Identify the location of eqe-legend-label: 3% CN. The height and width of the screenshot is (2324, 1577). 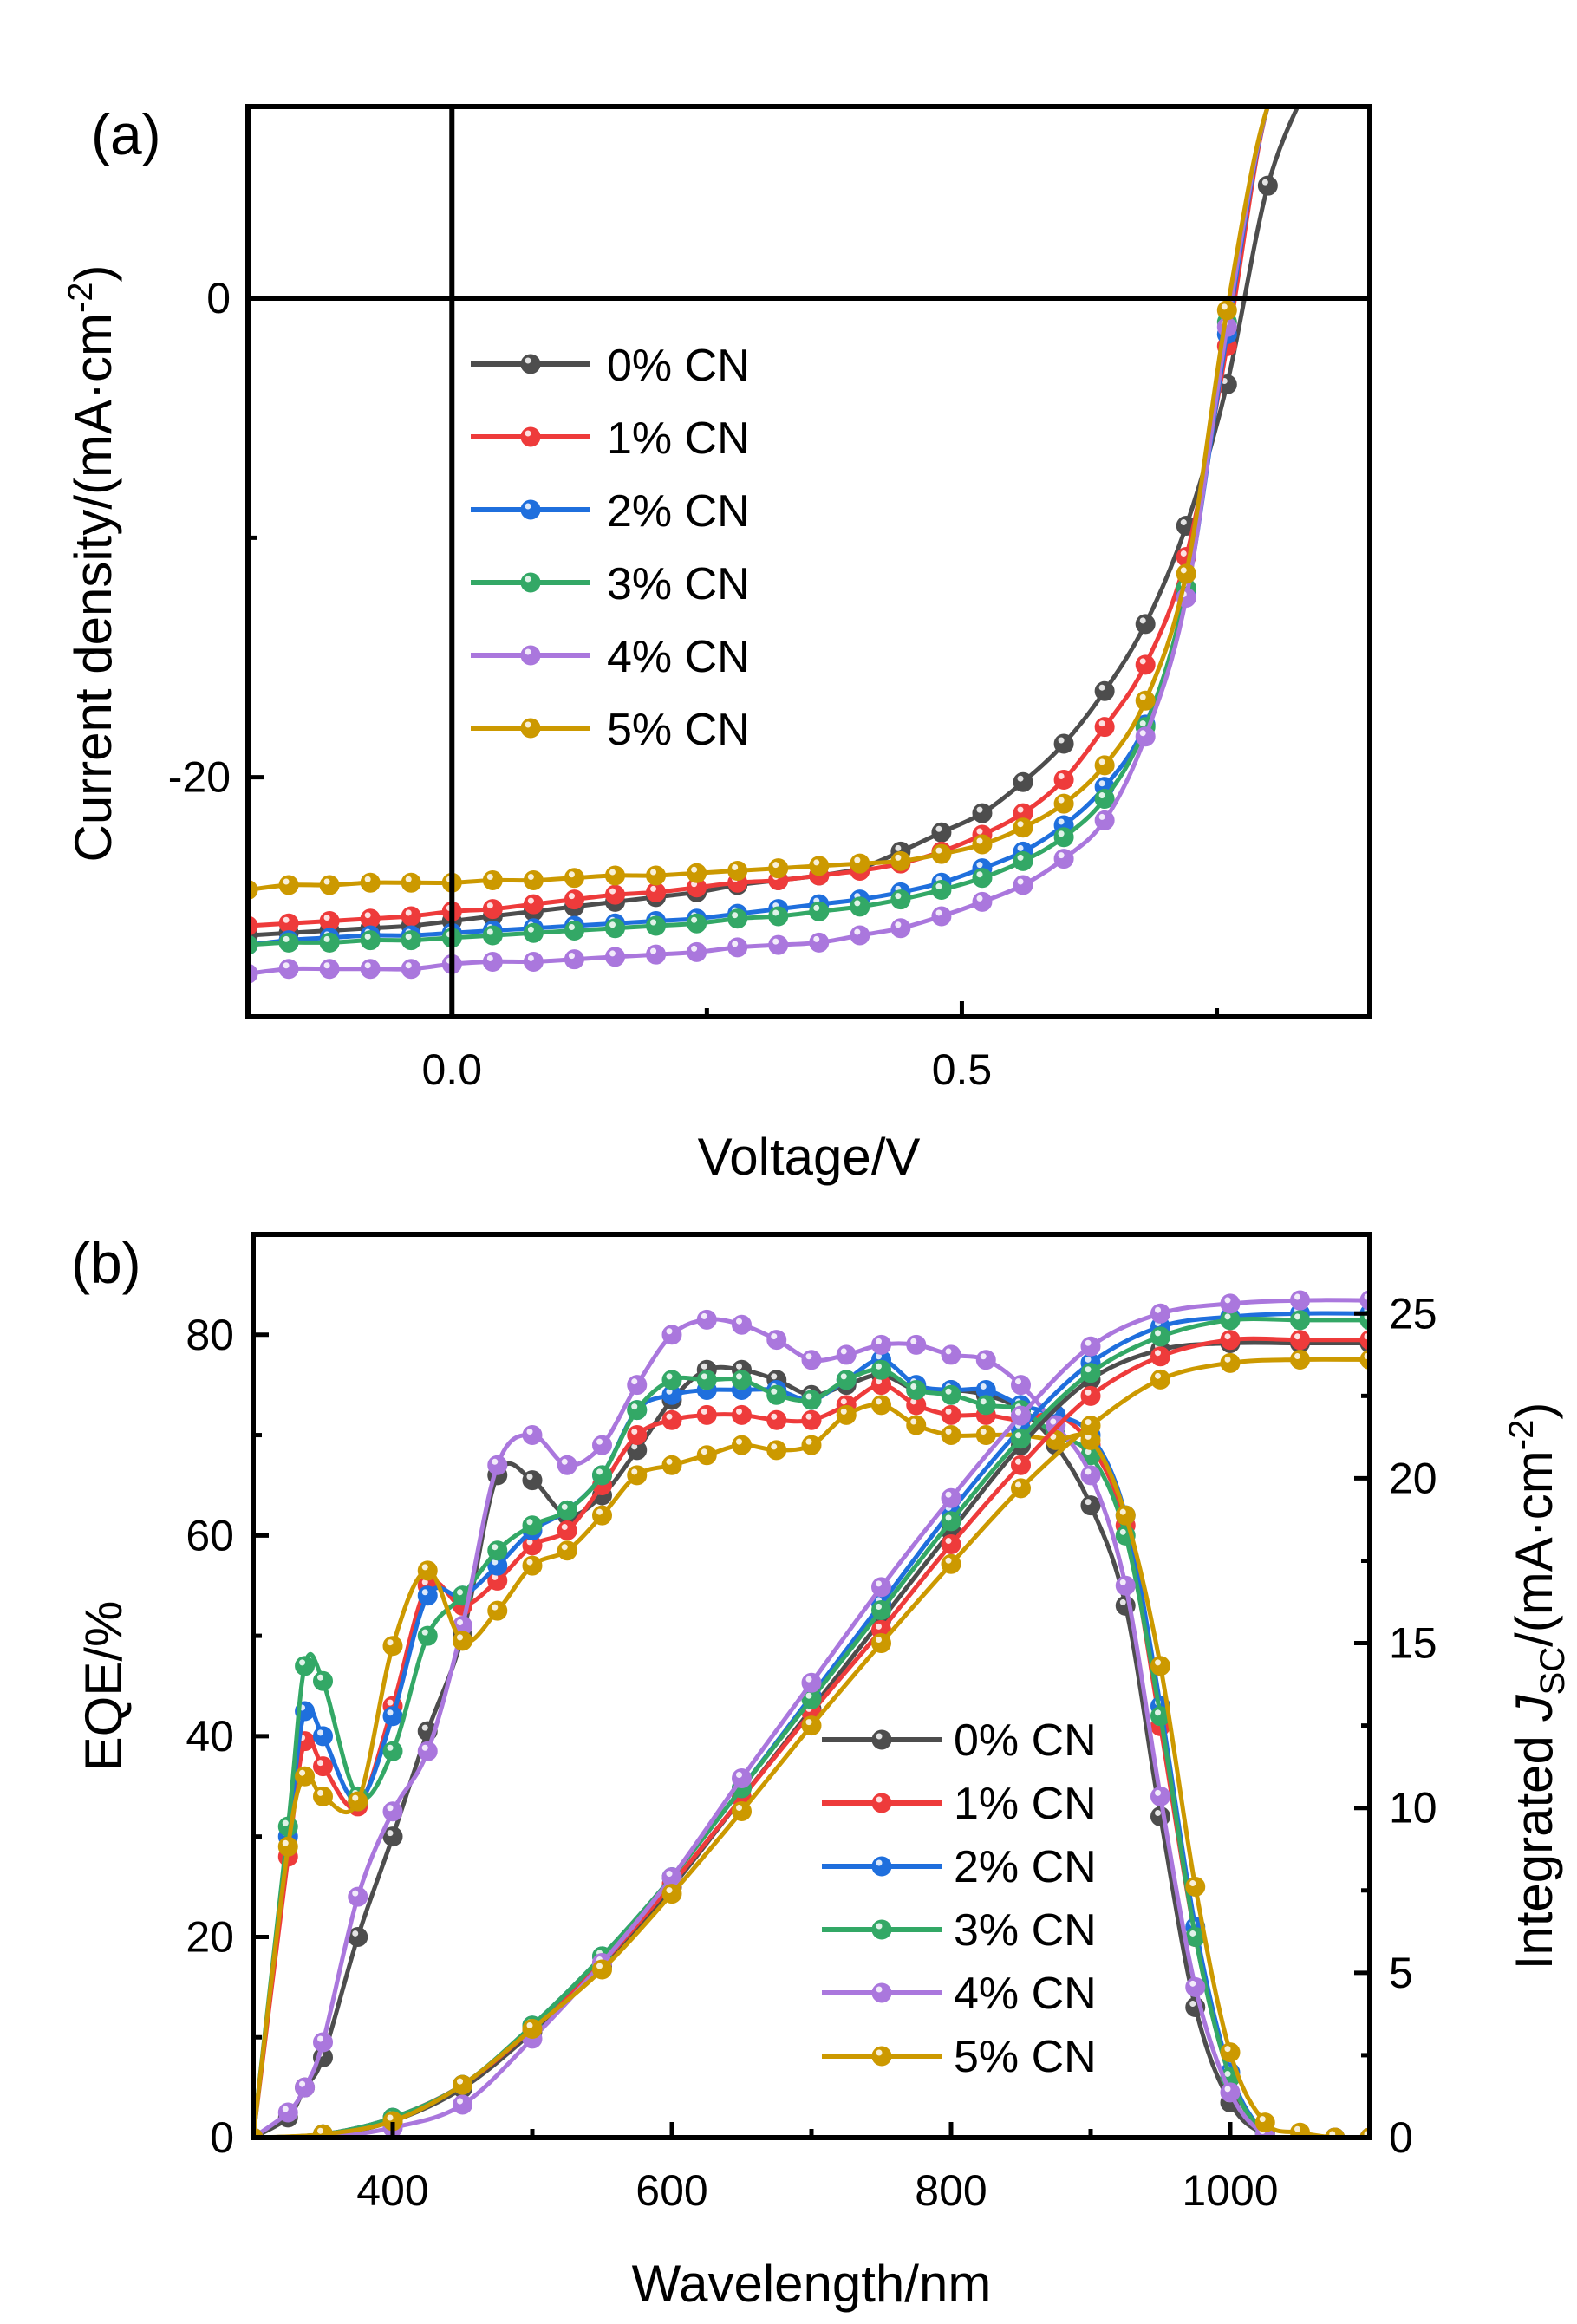
(1025, 1930).